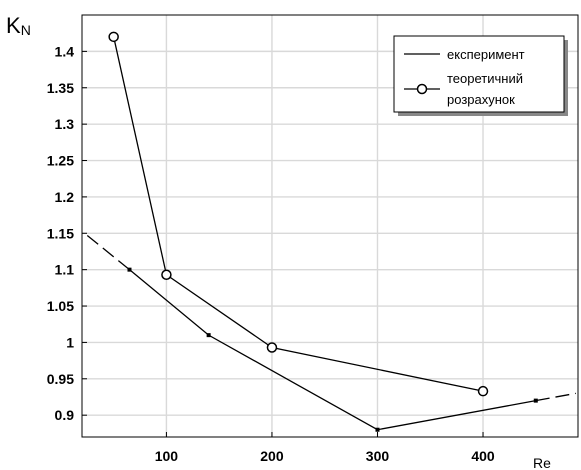 The width and height of the screenshot is (581, 470). What do you see at coordinates (108, 252) in the screenshot?
I see `series-experiment-extrapolation-left` at bounding box center [108, 252].